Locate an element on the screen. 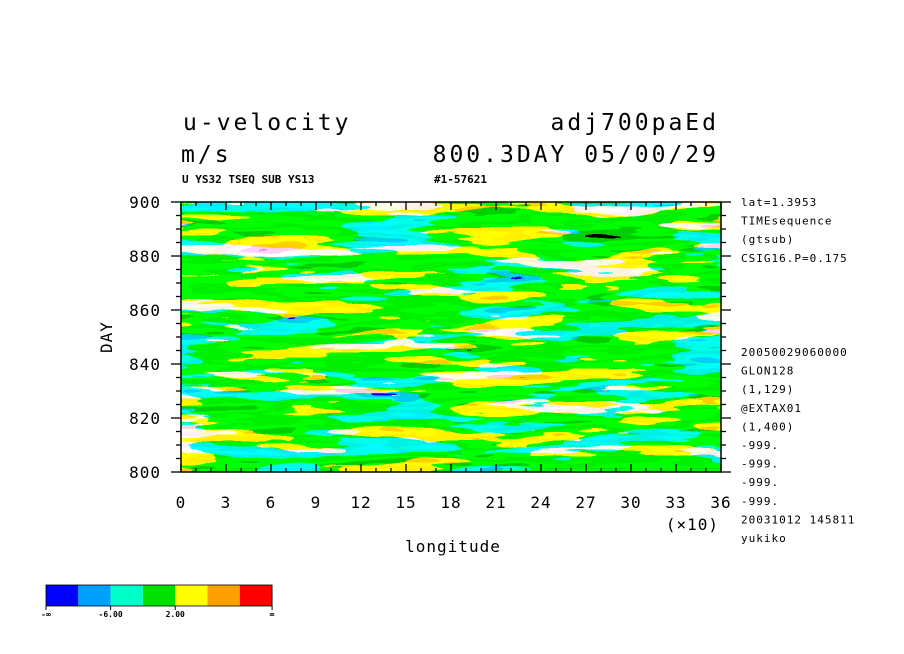 The image size is (904, 654). x-tick-label: 24 is located at coordinates (540, 502).